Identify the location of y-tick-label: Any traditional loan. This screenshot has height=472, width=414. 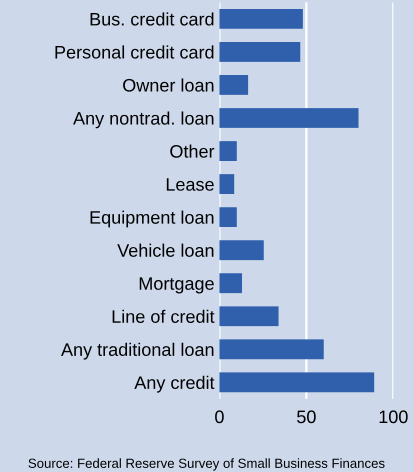
(137, 351).